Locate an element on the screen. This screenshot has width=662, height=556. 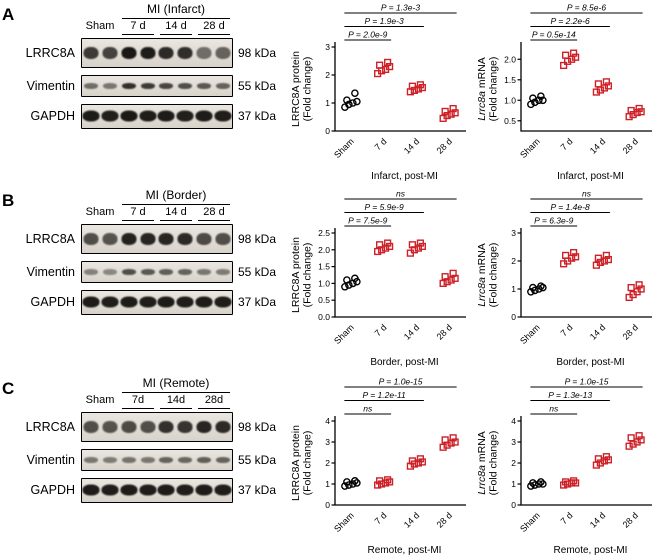
protein-label-vimentin: Vimentin is located at coordinates (50, 85).